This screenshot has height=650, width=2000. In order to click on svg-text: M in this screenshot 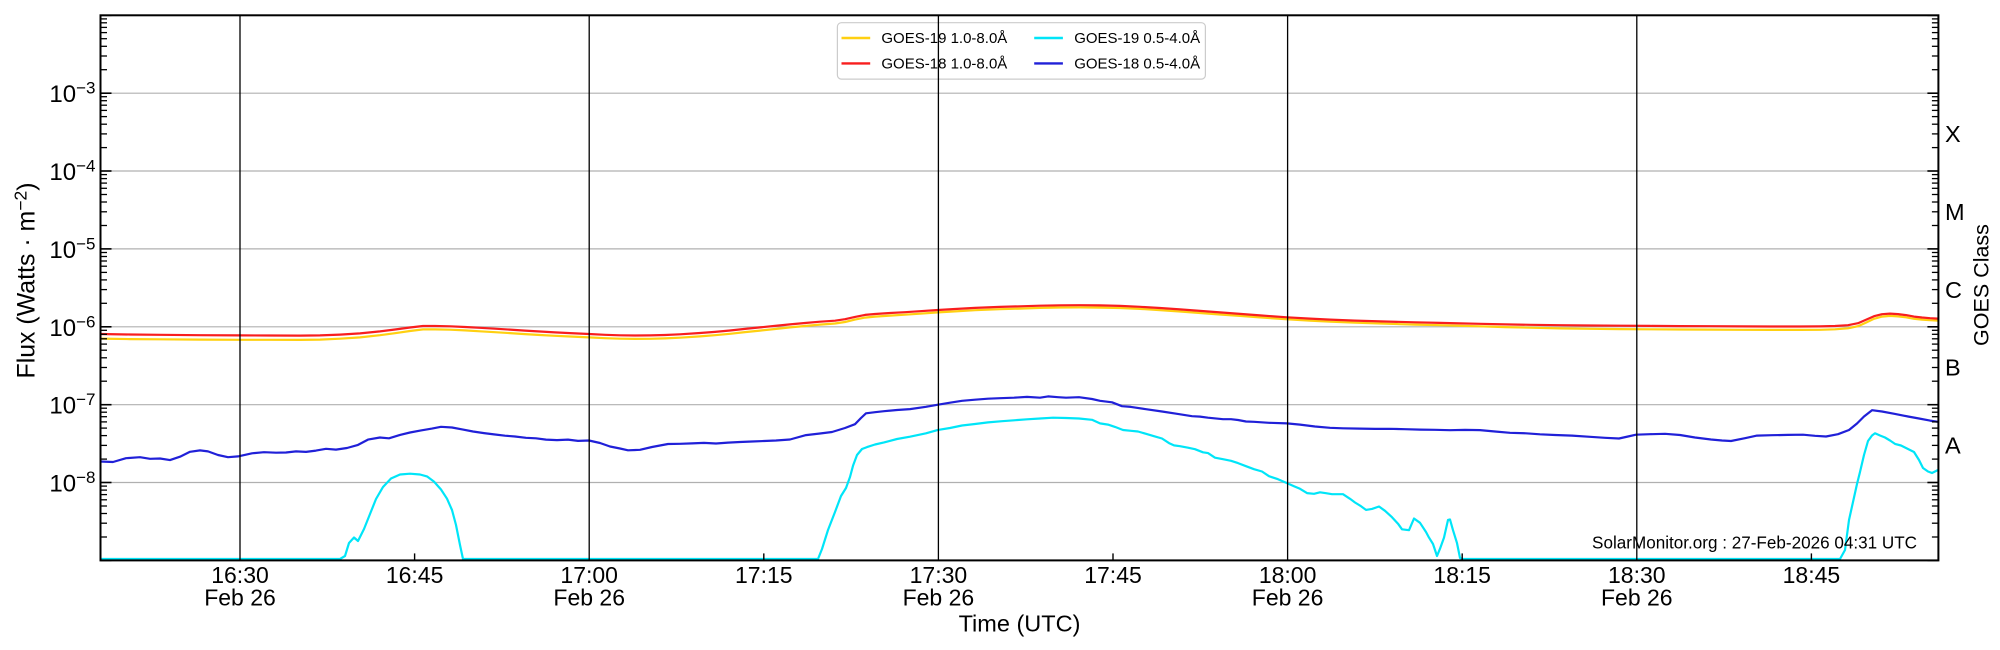, I will do `click(1955, 212)`.